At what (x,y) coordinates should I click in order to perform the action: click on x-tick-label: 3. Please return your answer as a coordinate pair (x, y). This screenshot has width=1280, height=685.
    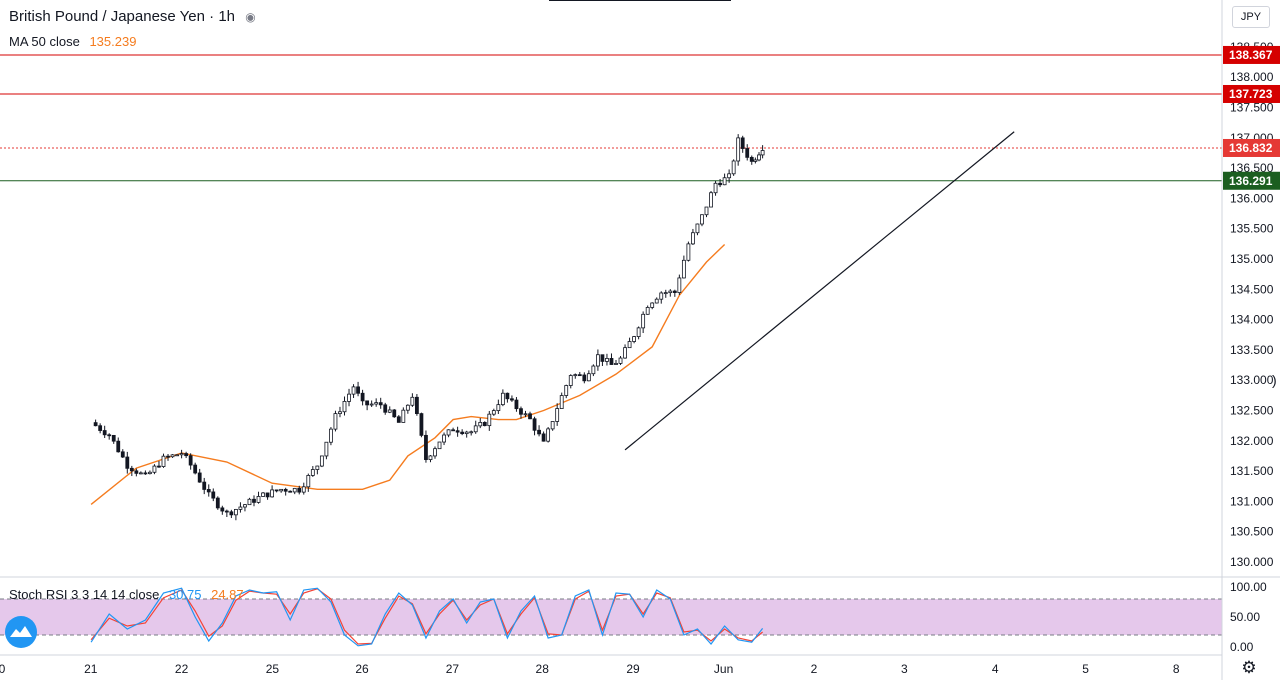
    Looking at the image, I should click on (904, 669).